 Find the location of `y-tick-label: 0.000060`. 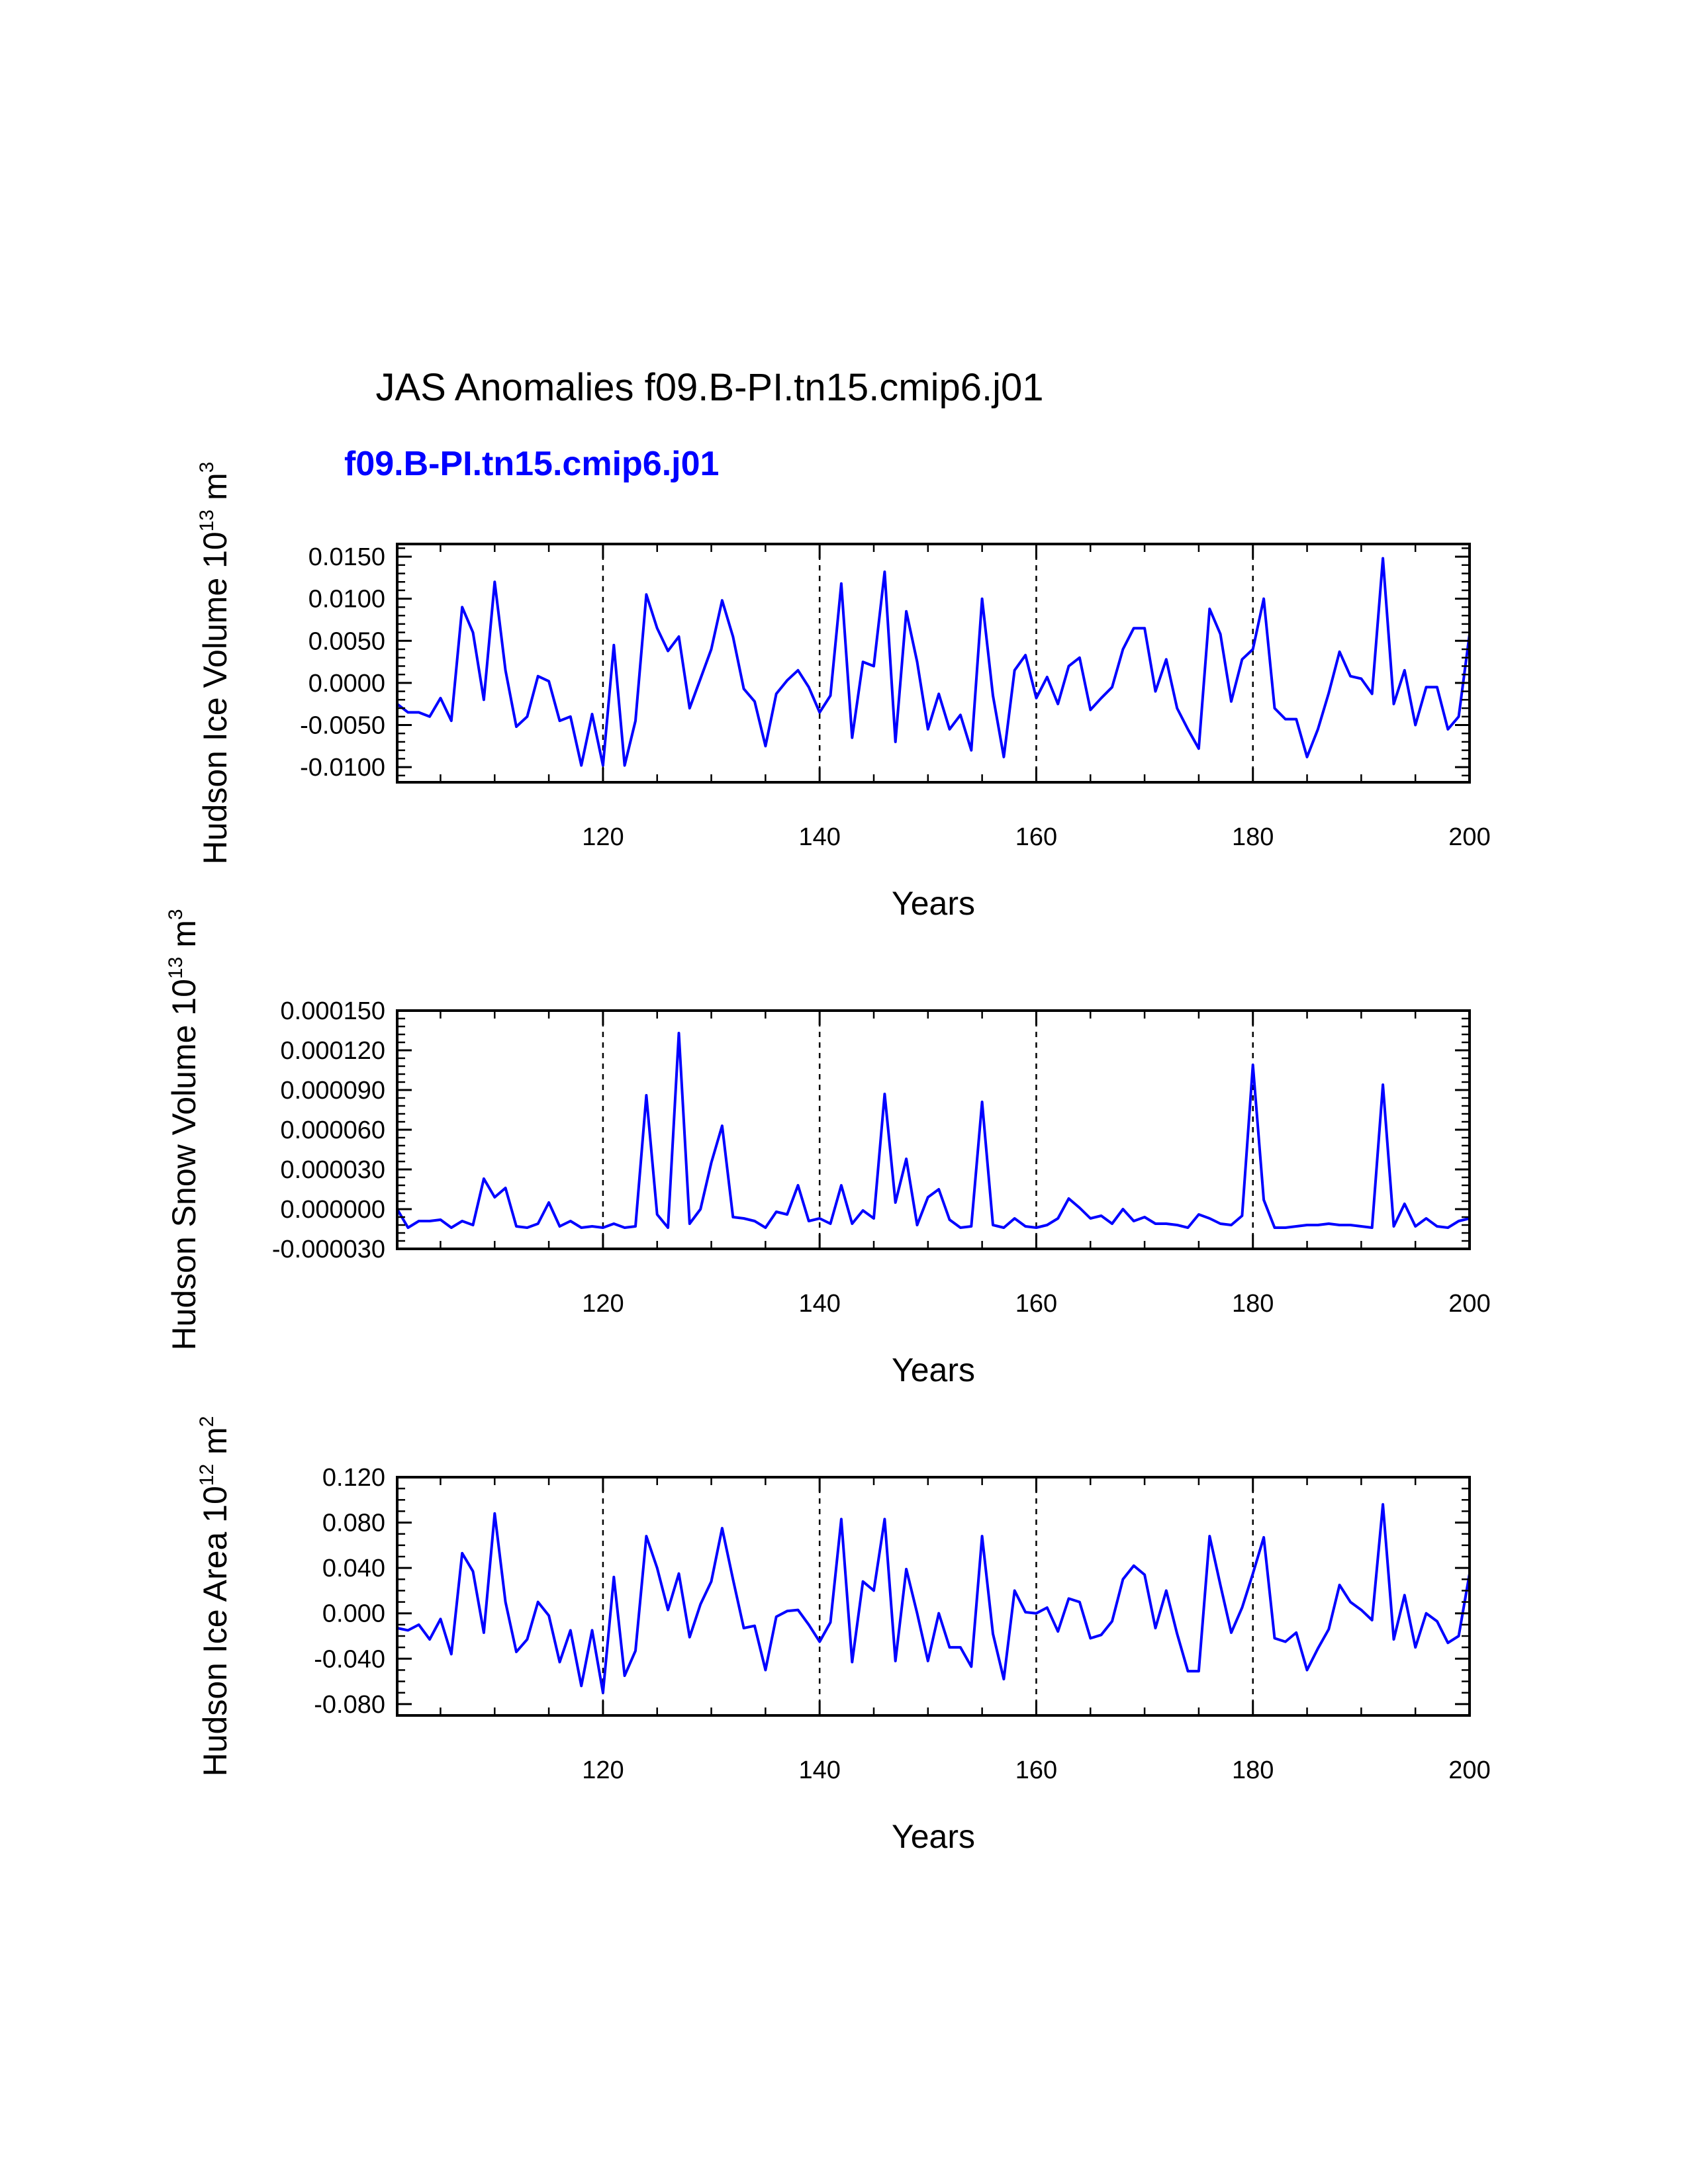

y-tick-label: 0.000060 is located at coordinates (333, 1130).